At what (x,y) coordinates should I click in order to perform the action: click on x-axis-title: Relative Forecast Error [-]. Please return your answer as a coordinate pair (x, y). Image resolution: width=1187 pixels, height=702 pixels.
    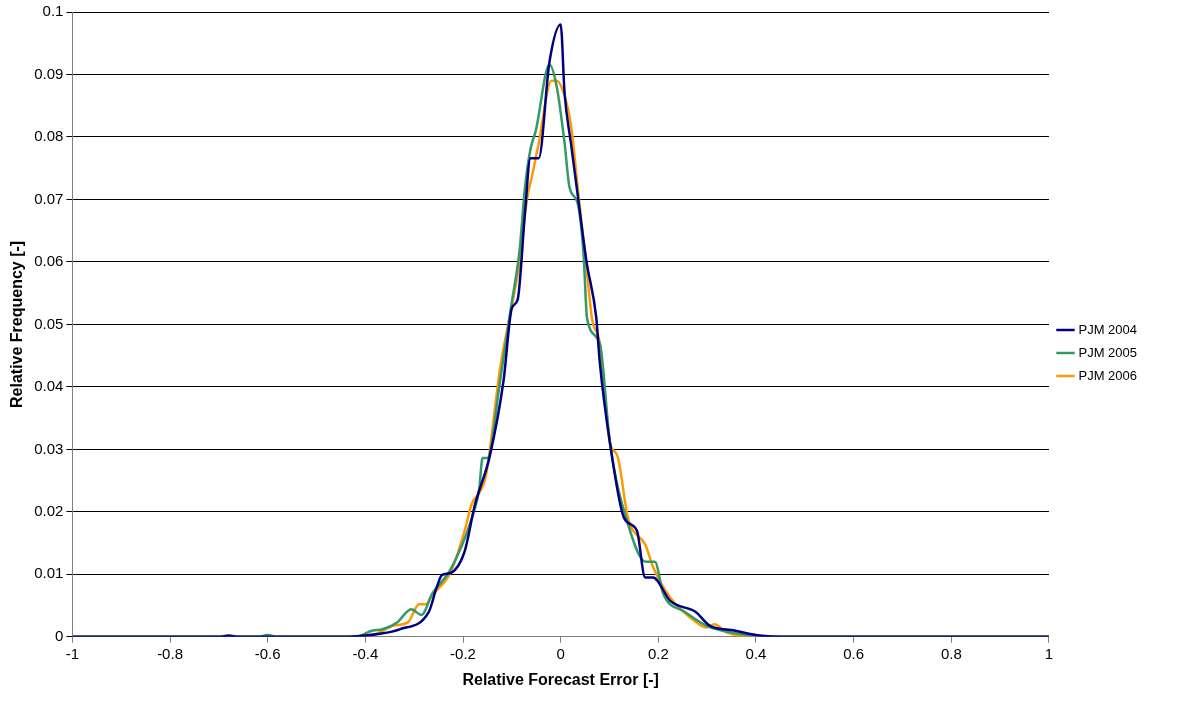
    Looking at the image, I should click on (560, 679).